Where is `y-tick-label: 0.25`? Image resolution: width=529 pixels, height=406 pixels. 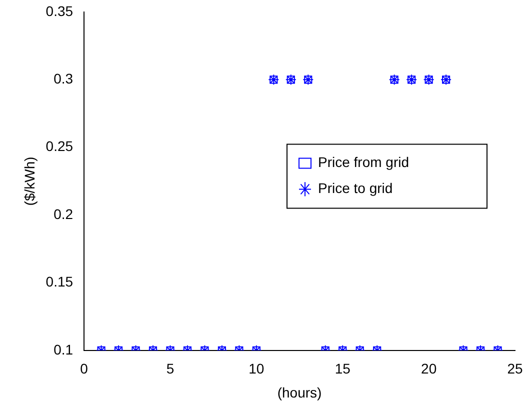
y-tick-label: 0.25 is located at coordinates (60, 146).